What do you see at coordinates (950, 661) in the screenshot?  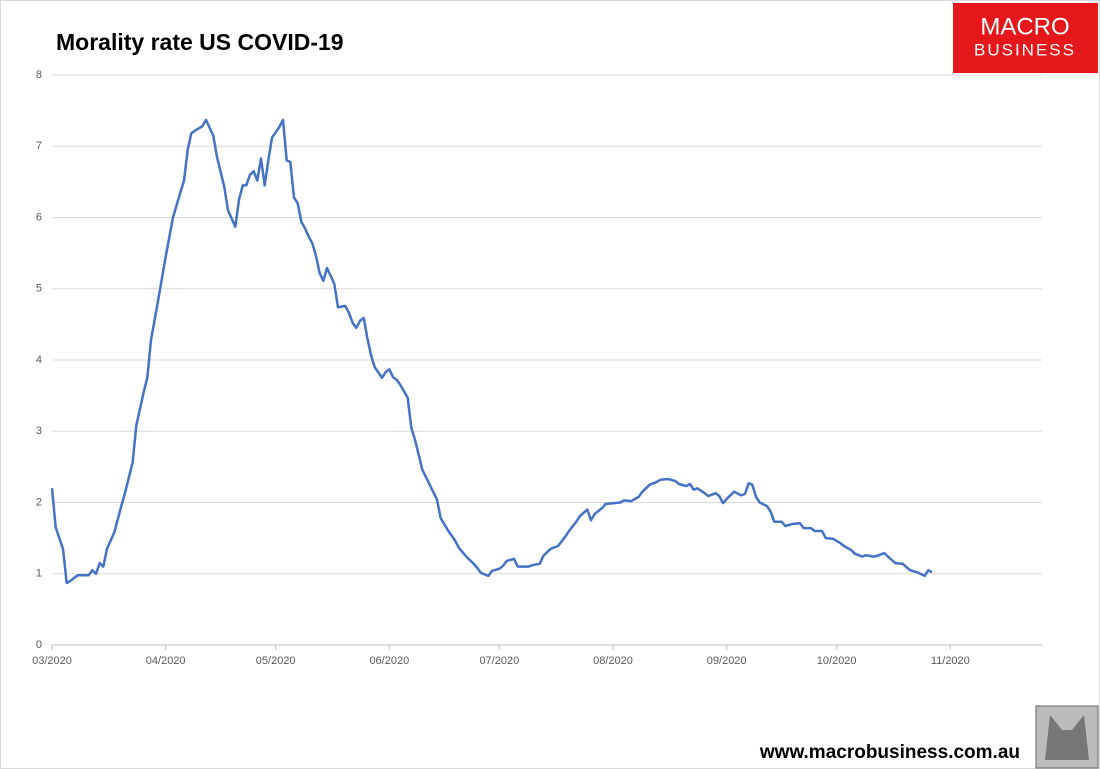 I see `x-tick-label: 11/2020` at bounding box center [950, 661].